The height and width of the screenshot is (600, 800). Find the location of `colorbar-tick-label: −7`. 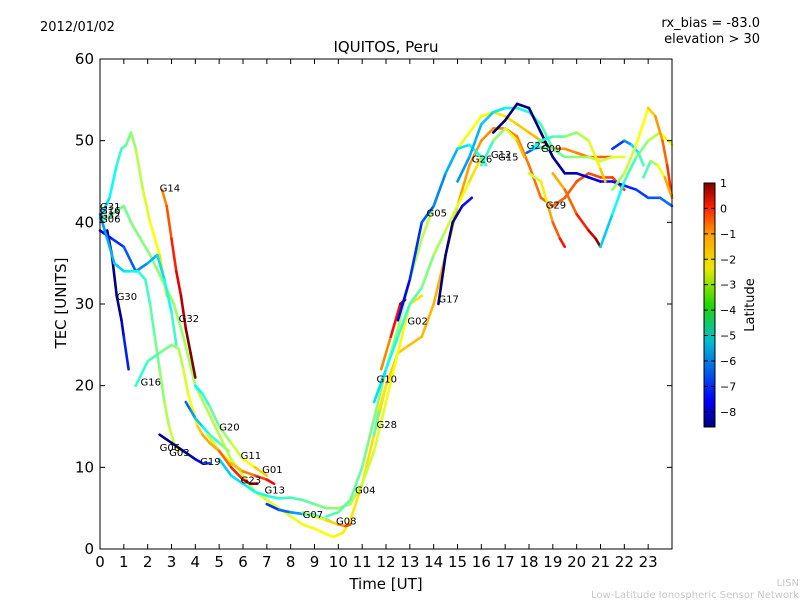

colorbar-tick-label: −7 is located at coordinates (728, 386).